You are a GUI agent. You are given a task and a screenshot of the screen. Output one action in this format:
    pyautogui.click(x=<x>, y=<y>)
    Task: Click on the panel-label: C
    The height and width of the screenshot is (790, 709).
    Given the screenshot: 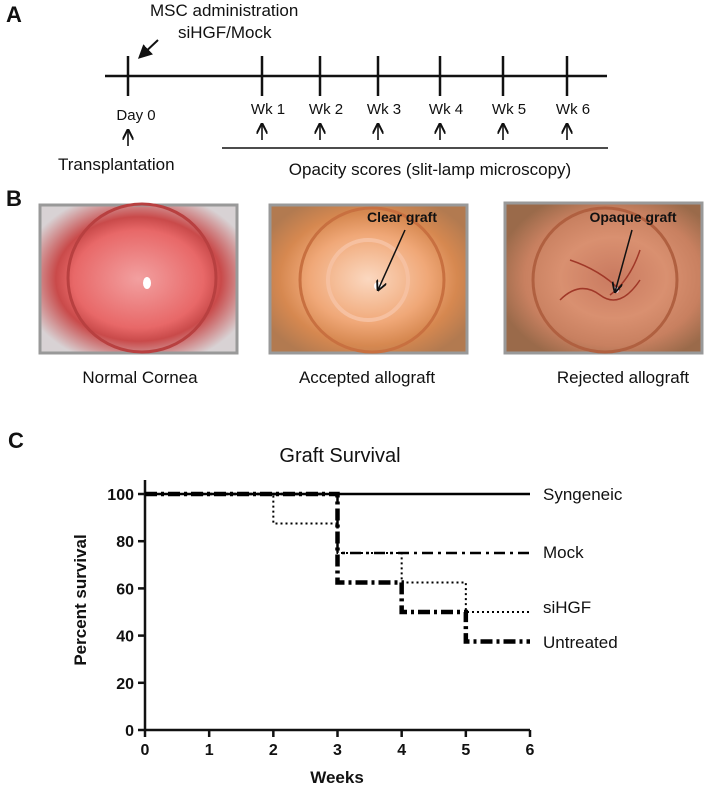 What is the action you would take?
    pyautogui.click(x=16, y=440)
    